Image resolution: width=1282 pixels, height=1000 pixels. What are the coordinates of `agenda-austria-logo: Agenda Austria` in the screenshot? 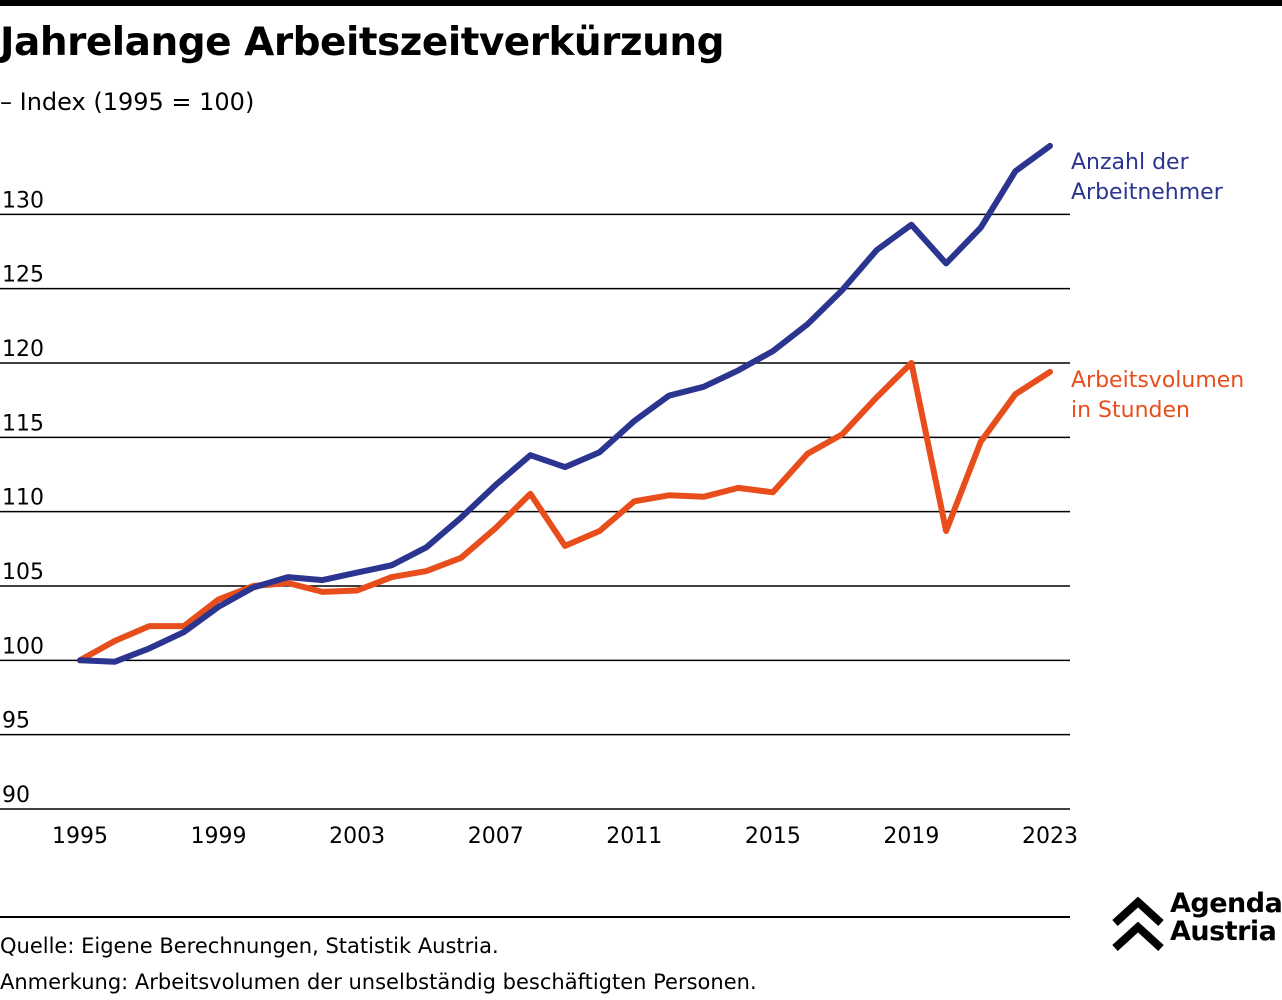 It's located at (1197, 925).